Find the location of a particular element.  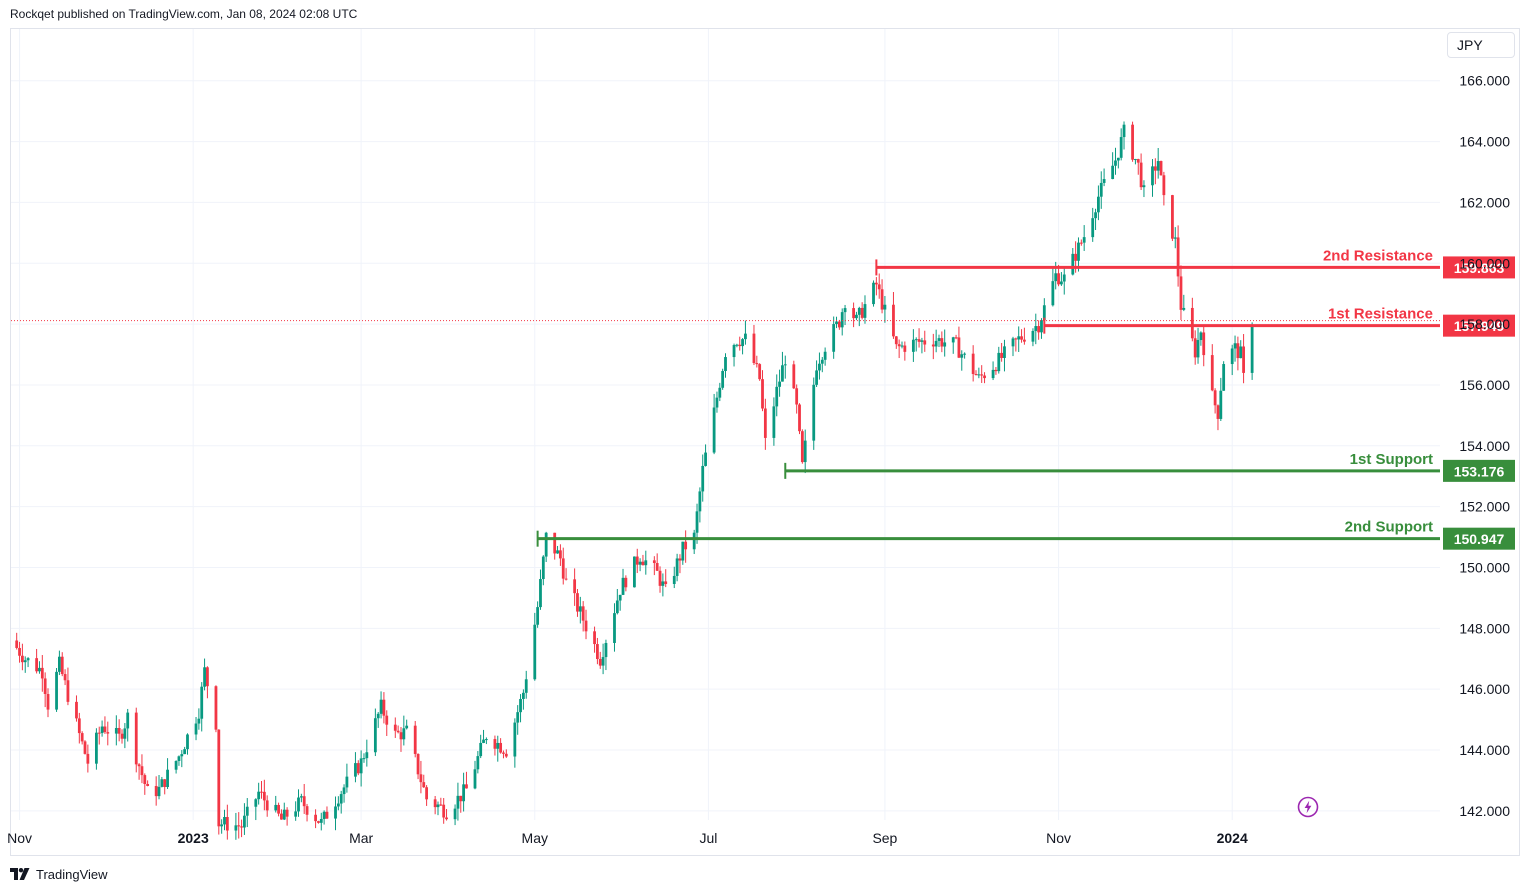

x-tick-label: Mar is located at coordinates (361, 838).